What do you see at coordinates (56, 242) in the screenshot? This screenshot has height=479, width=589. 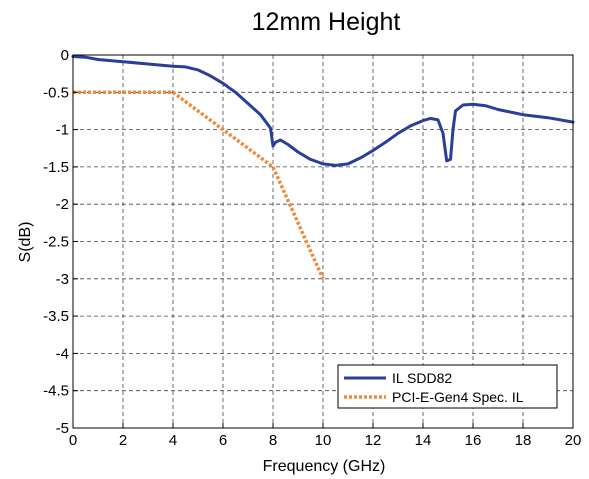 I see `y-tick-label: -2.5` at bounding box center [56, 242].